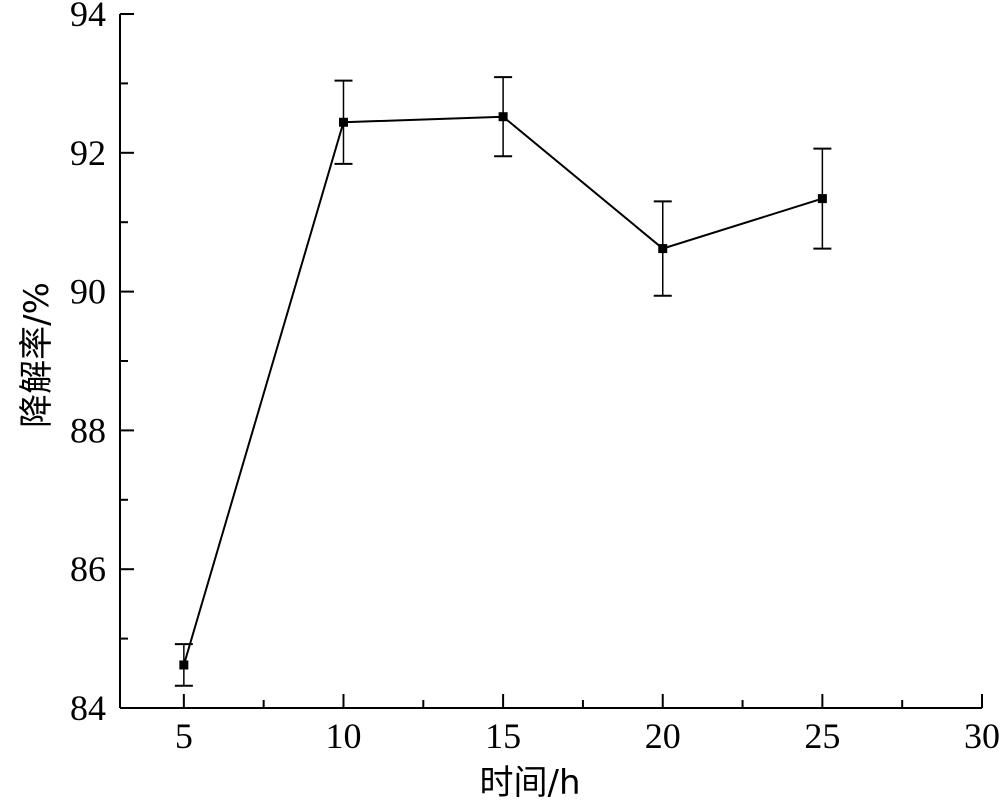 The height and width of the screenshot is (805, 1000). Describe the element at coordinates (88, 569) in the screenshot. I see `y-tick-label: 86` at that location.